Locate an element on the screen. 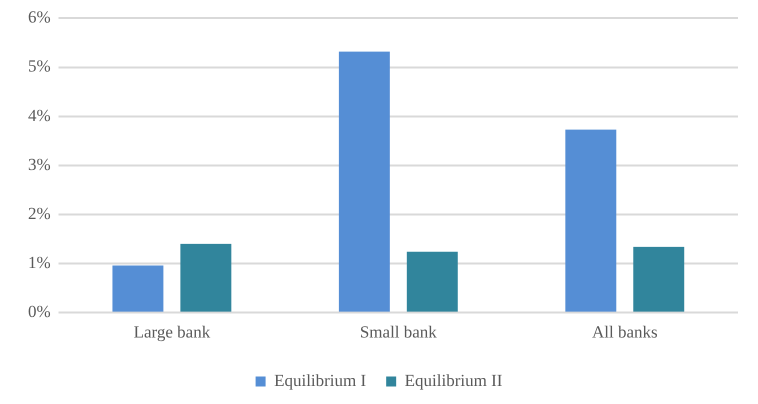 This screenshot has width=758, height=404. x-tick-label: Large bank is located at coordinates (172, 332).